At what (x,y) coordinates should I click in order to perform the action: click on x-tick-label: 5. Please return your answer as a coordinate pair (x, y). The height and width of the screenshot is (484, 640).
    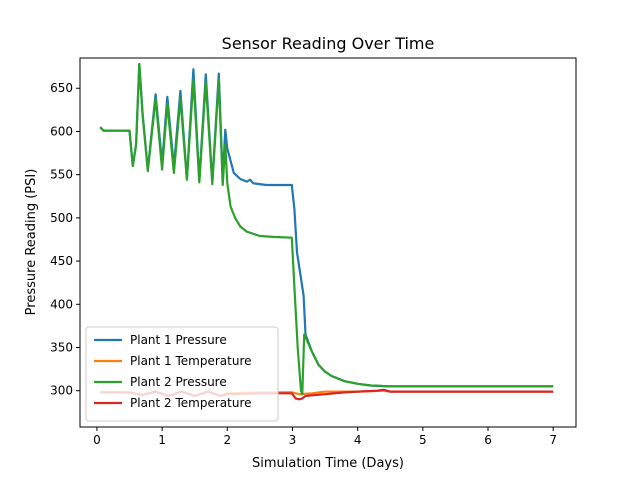
    Looking at the image, I should click on (423, 440).